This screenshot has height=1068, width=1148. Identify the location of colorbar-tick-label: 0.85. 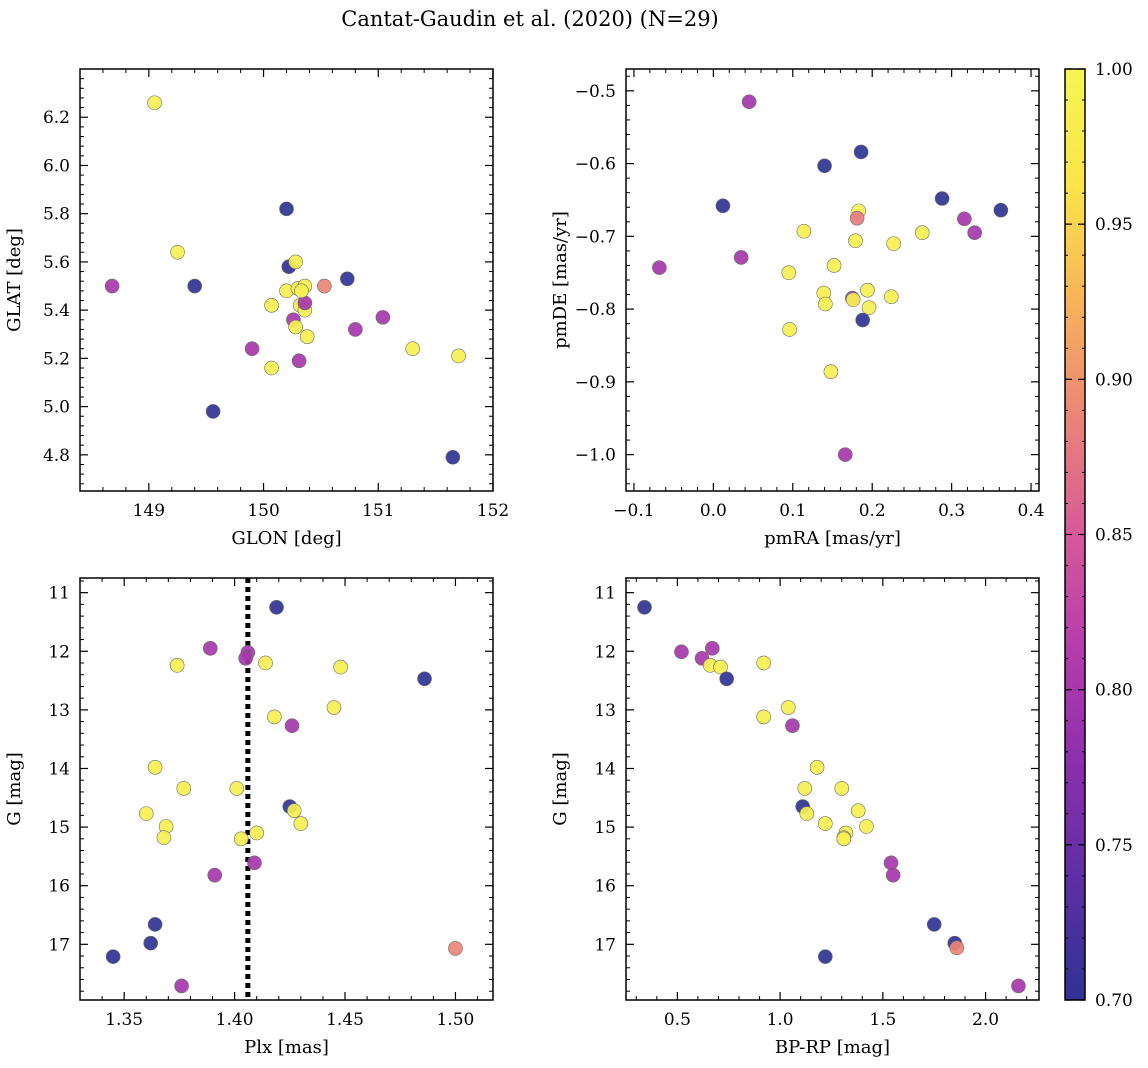
(1114, 536).